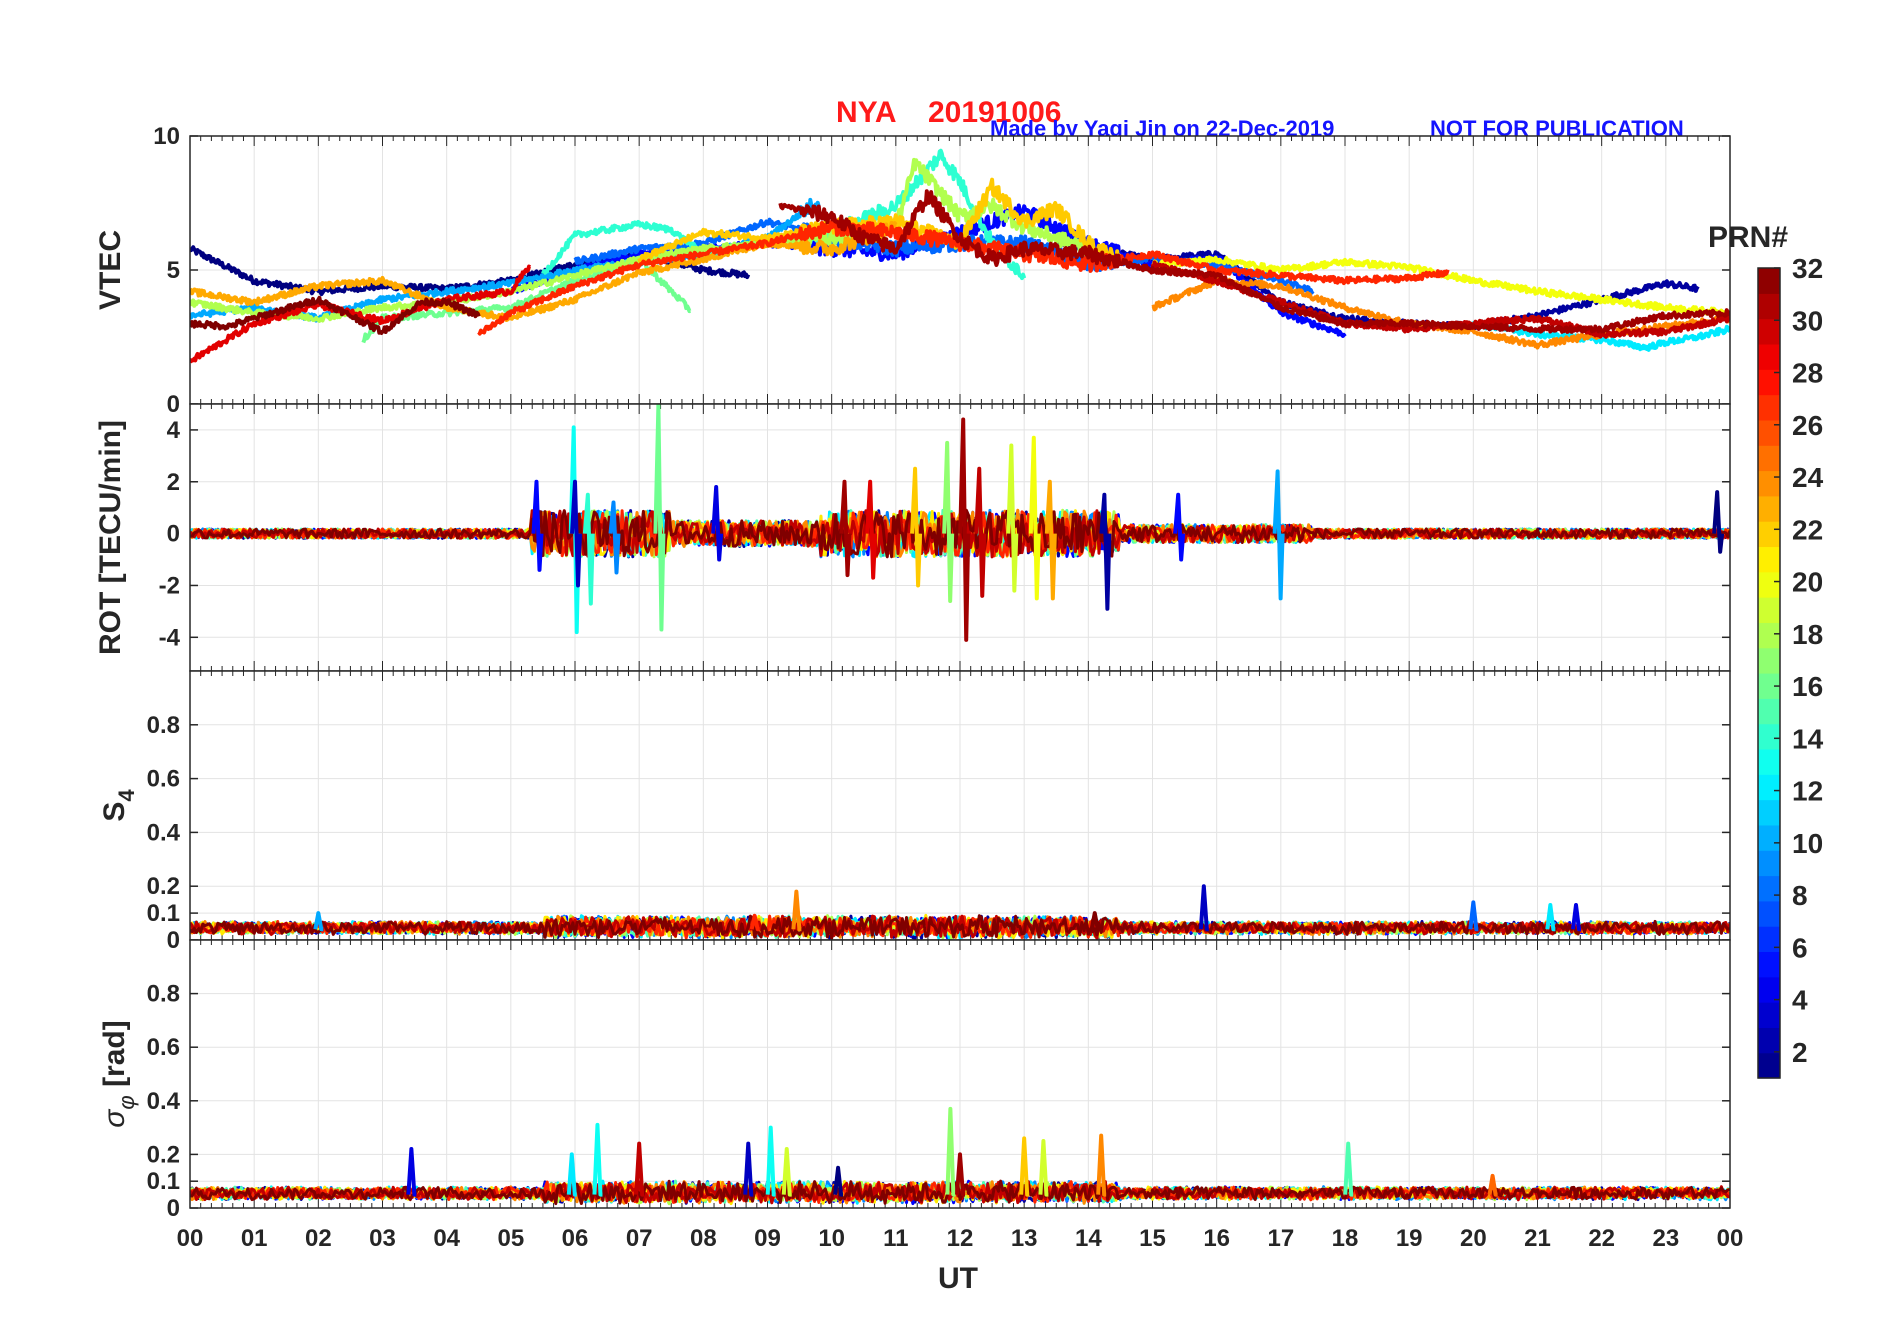  I want to click on x-tick-label: 14, so click(1088, 1238).